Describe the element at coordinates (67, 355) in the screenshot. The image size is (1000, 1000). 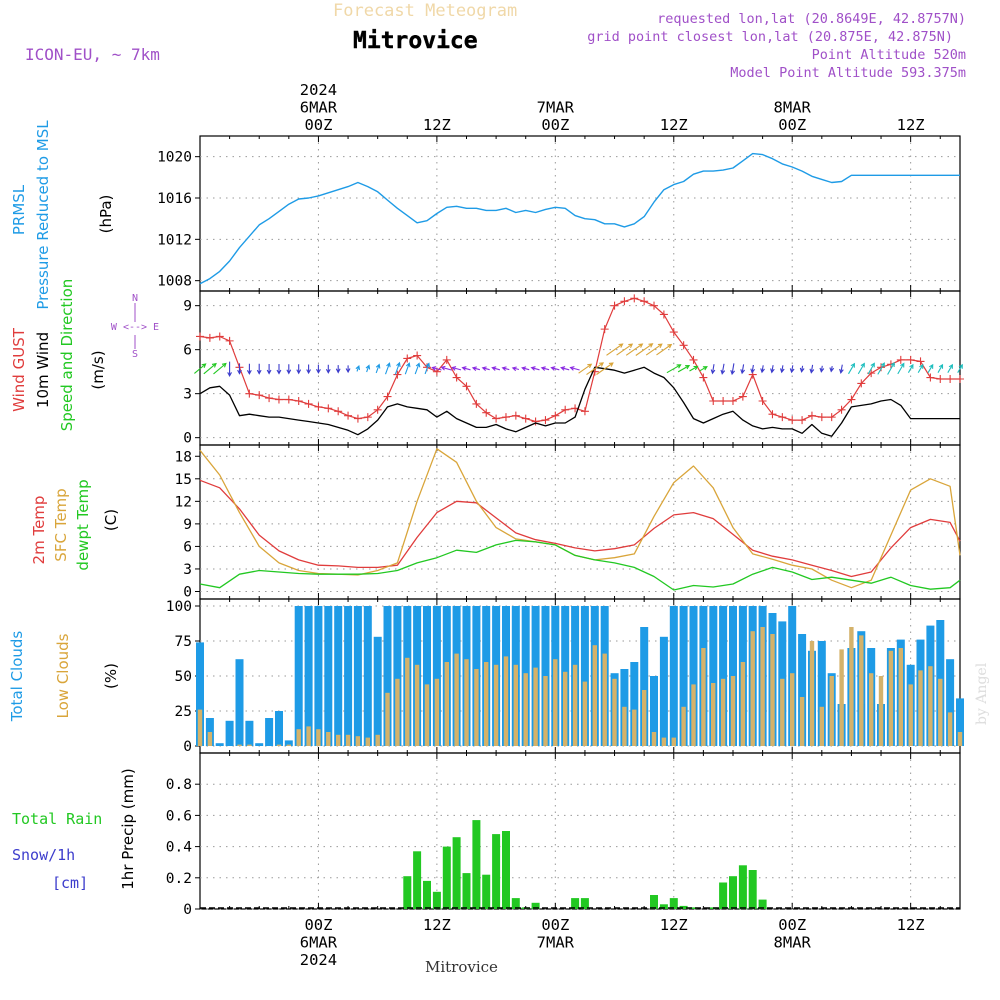
I see `label-speed-direction: Speed and Direction` at that location.